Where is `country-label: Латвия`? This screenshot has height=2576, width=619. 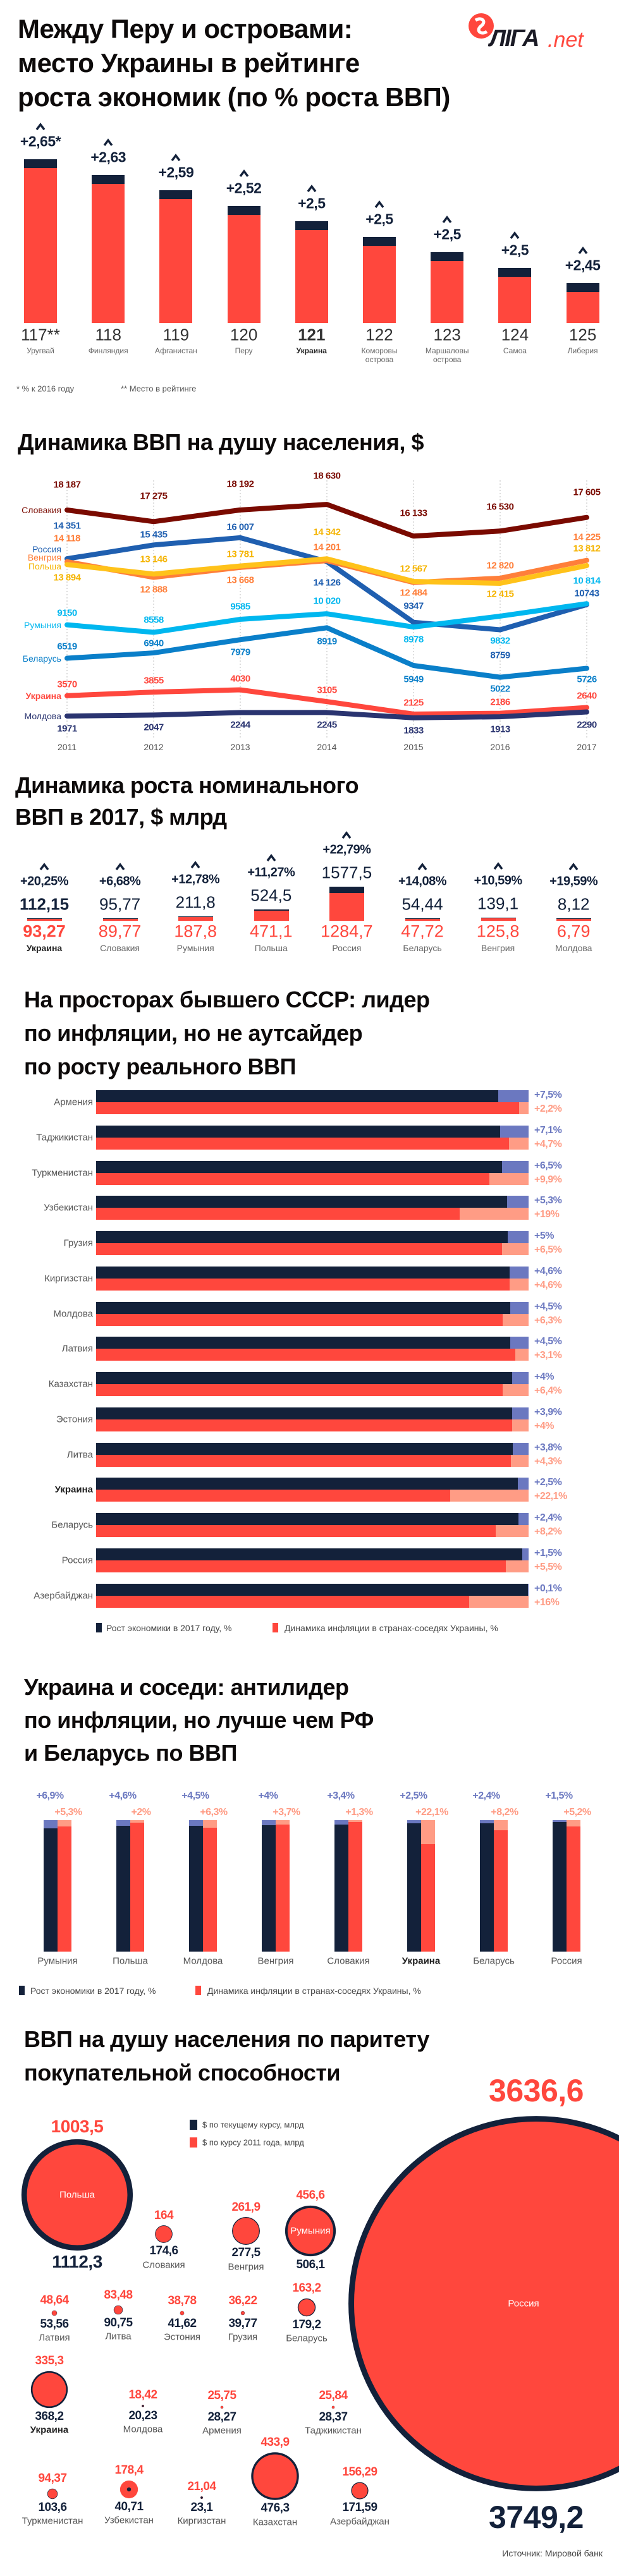
country-label: Латвия is located at coordinates (77, 1349).